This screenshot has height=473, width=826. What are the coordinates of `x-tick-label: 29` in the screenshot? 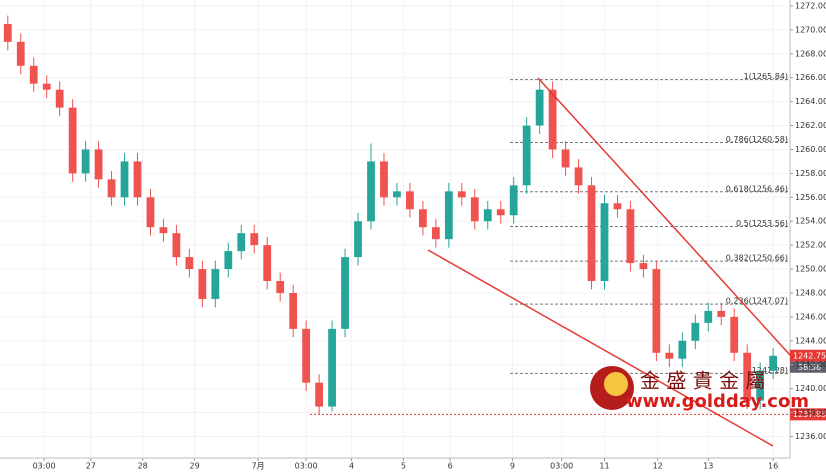 It's located at (194, 466).